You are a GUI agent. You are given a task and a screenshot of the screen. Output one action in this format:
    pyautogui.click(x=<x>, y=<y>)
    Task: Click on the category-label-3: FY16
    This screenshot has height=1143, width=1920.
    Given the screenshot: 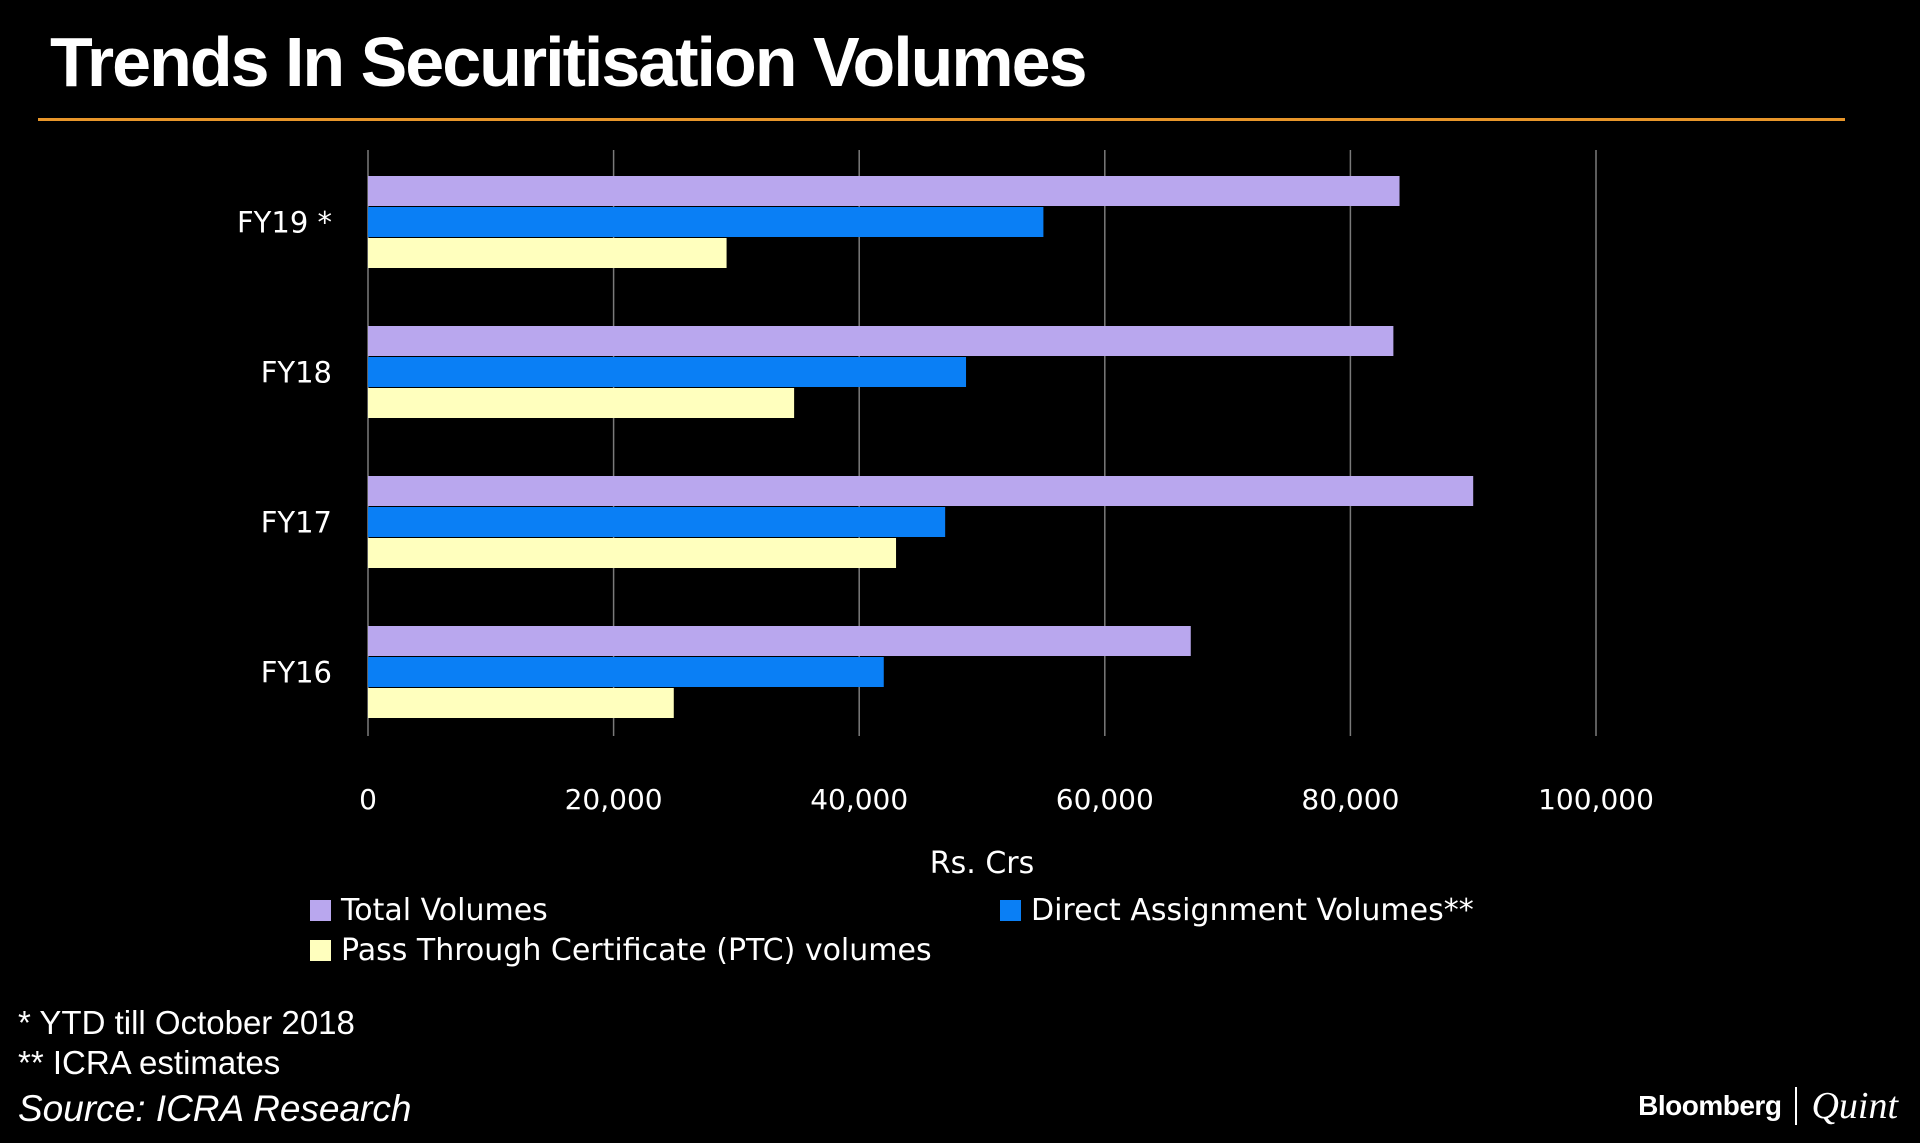 What is the action you would take?
    pyautogui.click(x=296, y=673)
    